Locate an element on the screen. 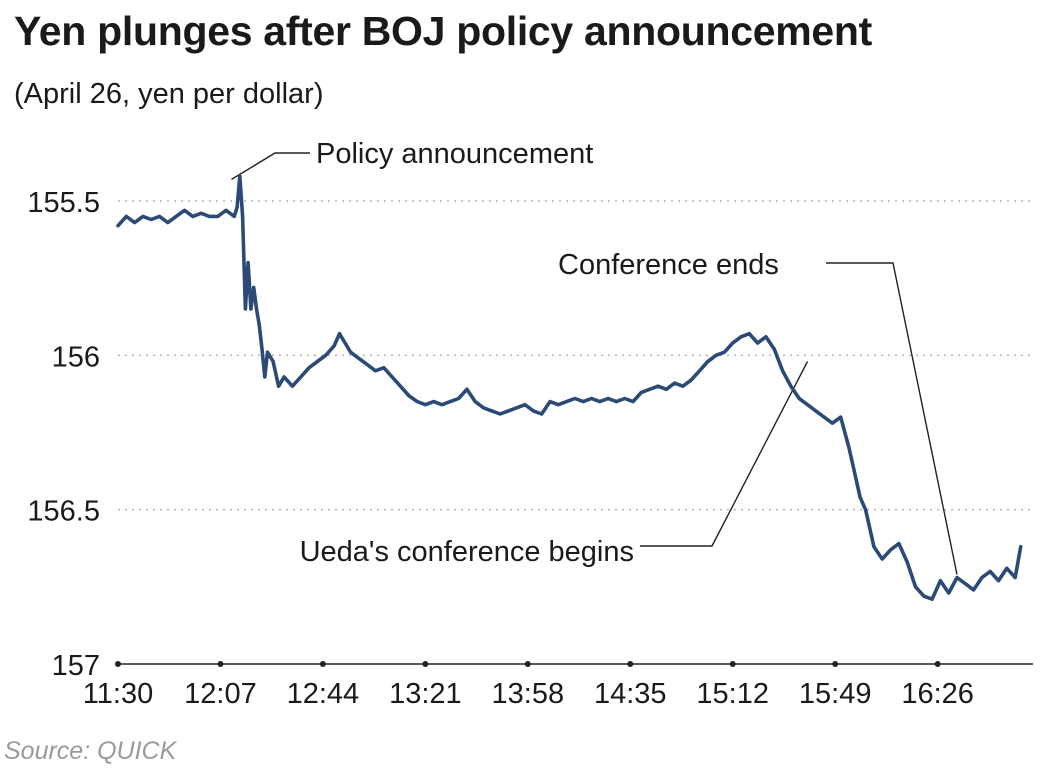 The width and height of the screenshot is (1052, 770). annotation-label: Ueda's conference begins is located at coordinates (467, 552).